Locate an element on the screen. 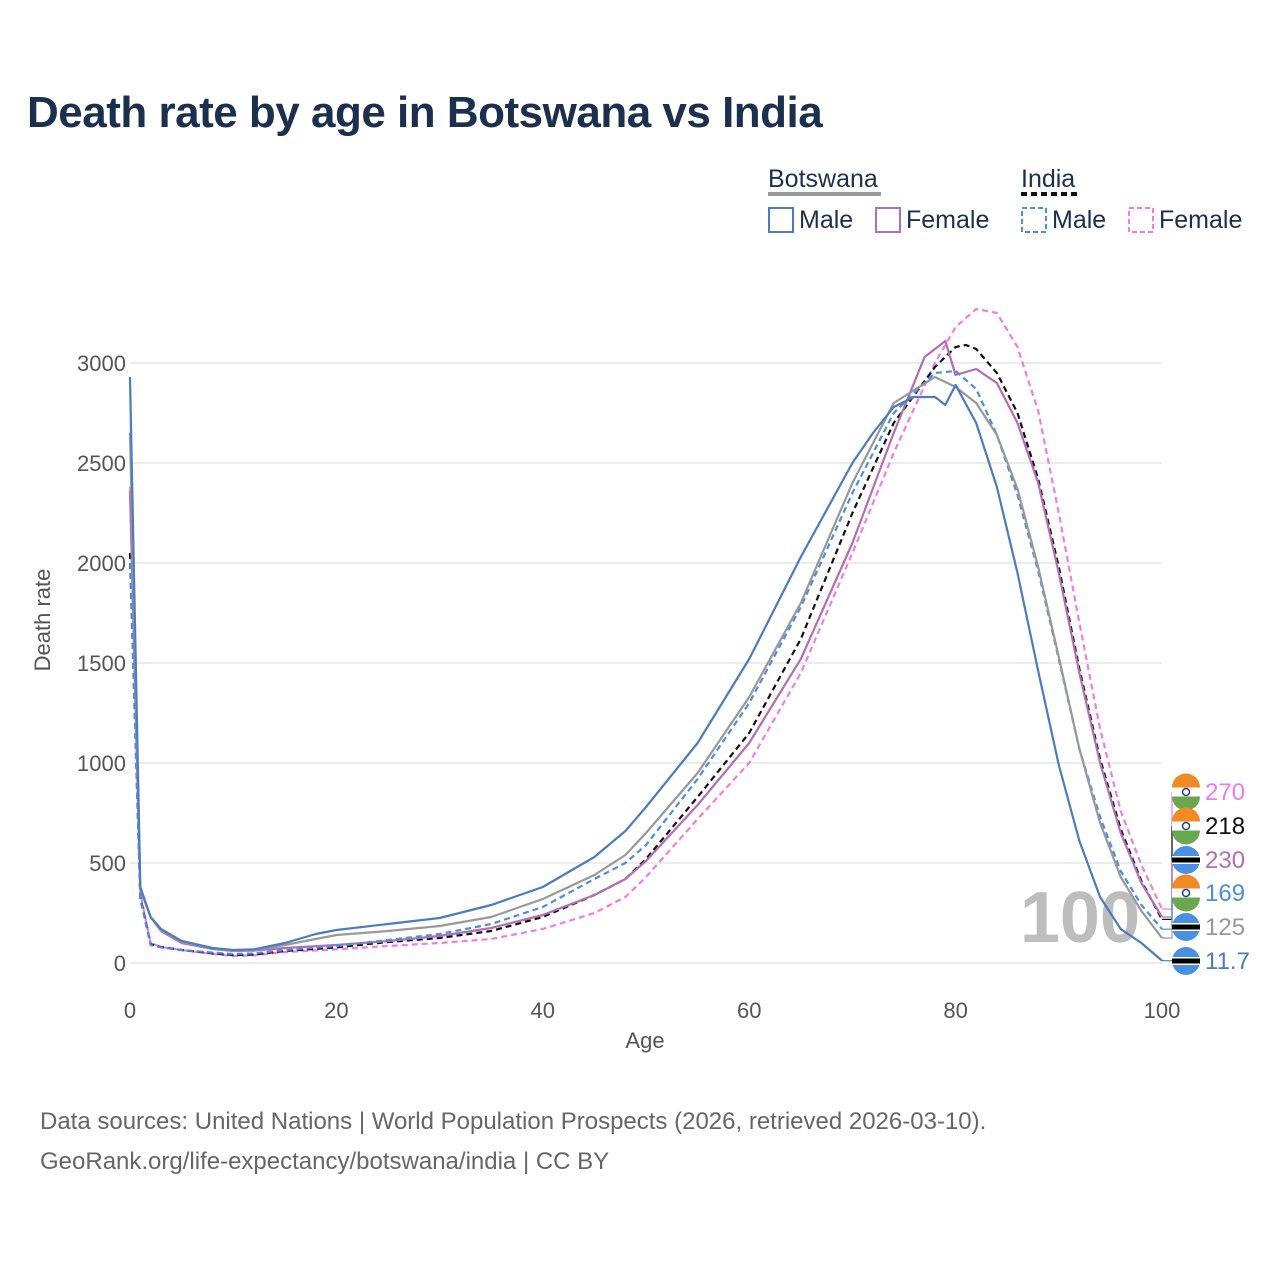 The width and height of the screenshot is (1280, 1280). legend-group-title: Botswana is located at coordinates (823, 179).